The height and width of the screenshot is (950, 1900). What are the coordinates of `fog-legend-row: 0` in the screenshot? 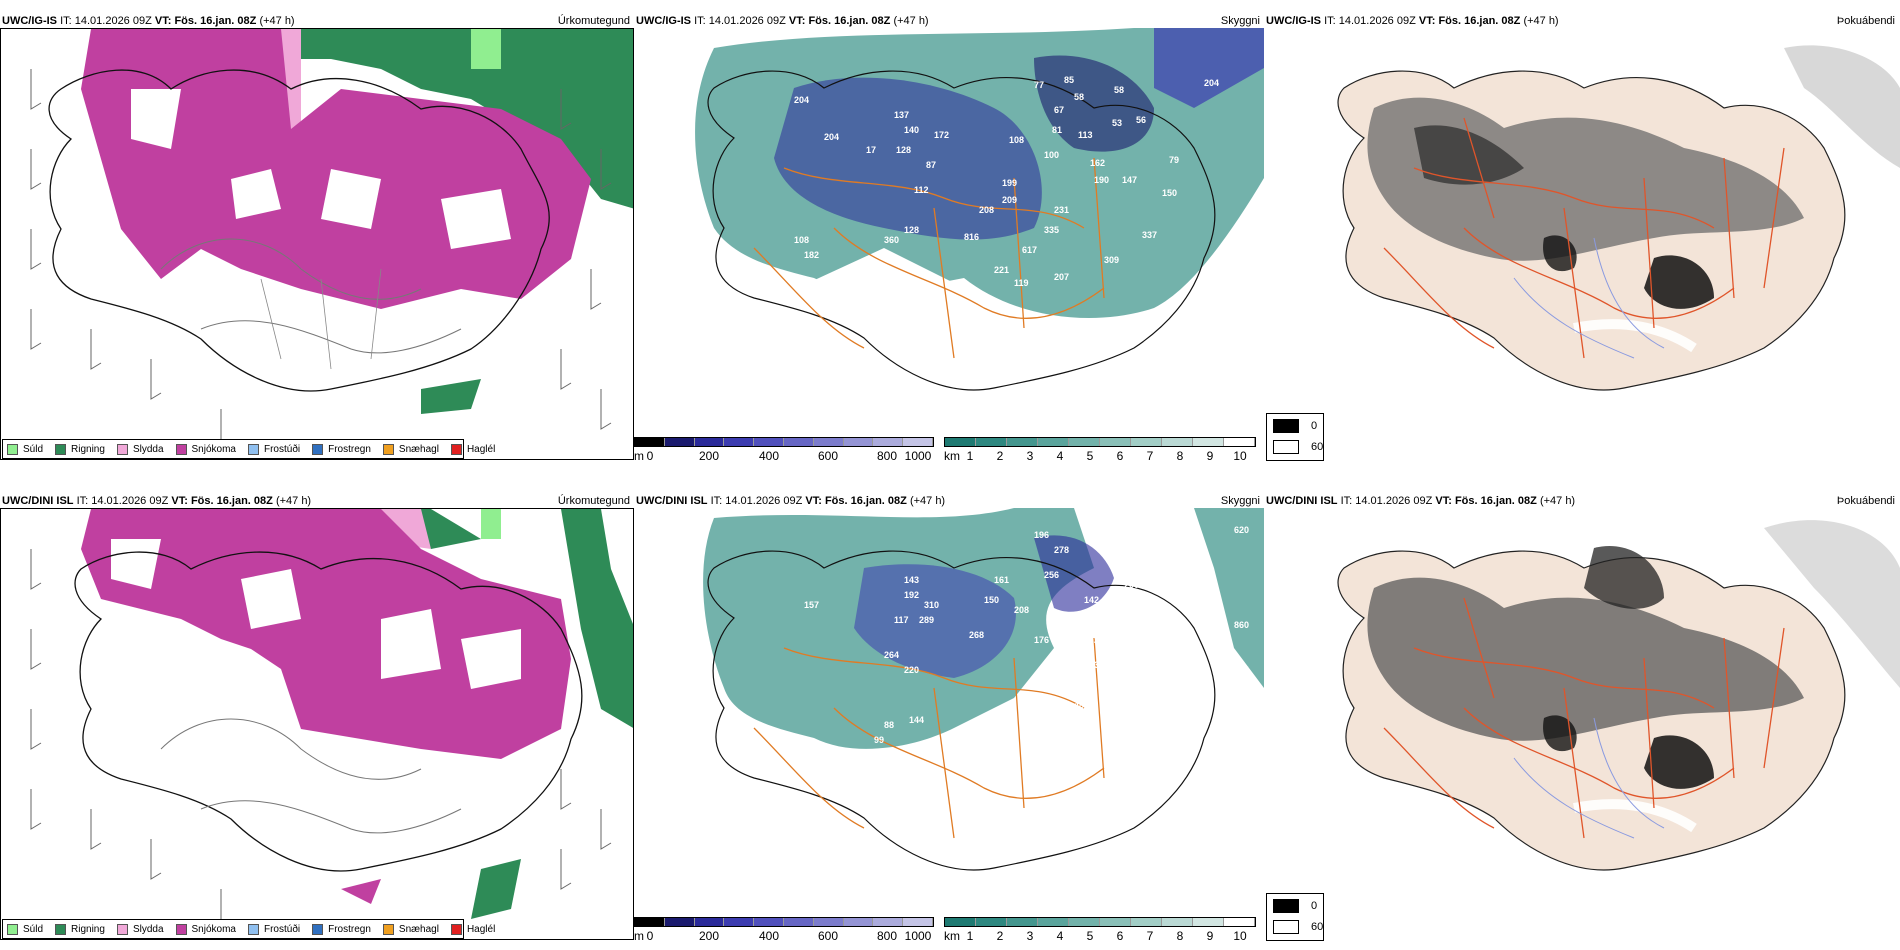 It's located at (1295, 426).